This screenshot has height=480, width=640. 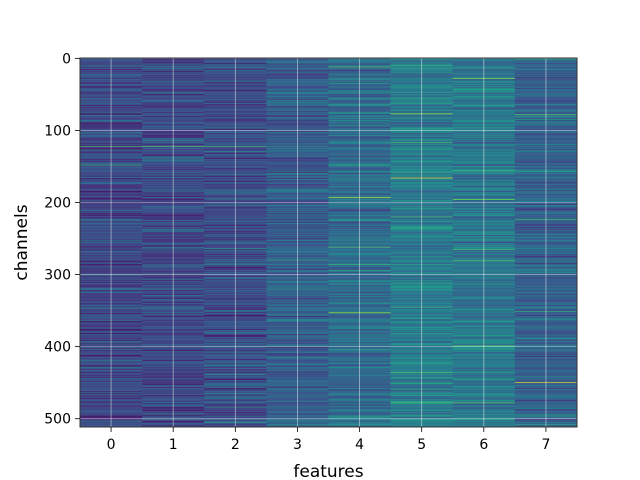 I want to click on x-tick-label: 2, so click(x=235, y=445).